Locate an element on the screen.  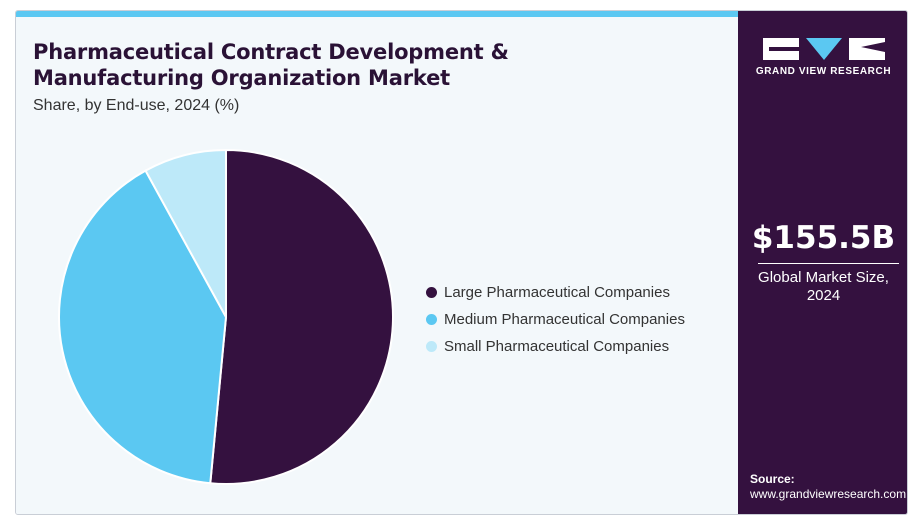
pie-slice-large is located at coordinates (301, 316).